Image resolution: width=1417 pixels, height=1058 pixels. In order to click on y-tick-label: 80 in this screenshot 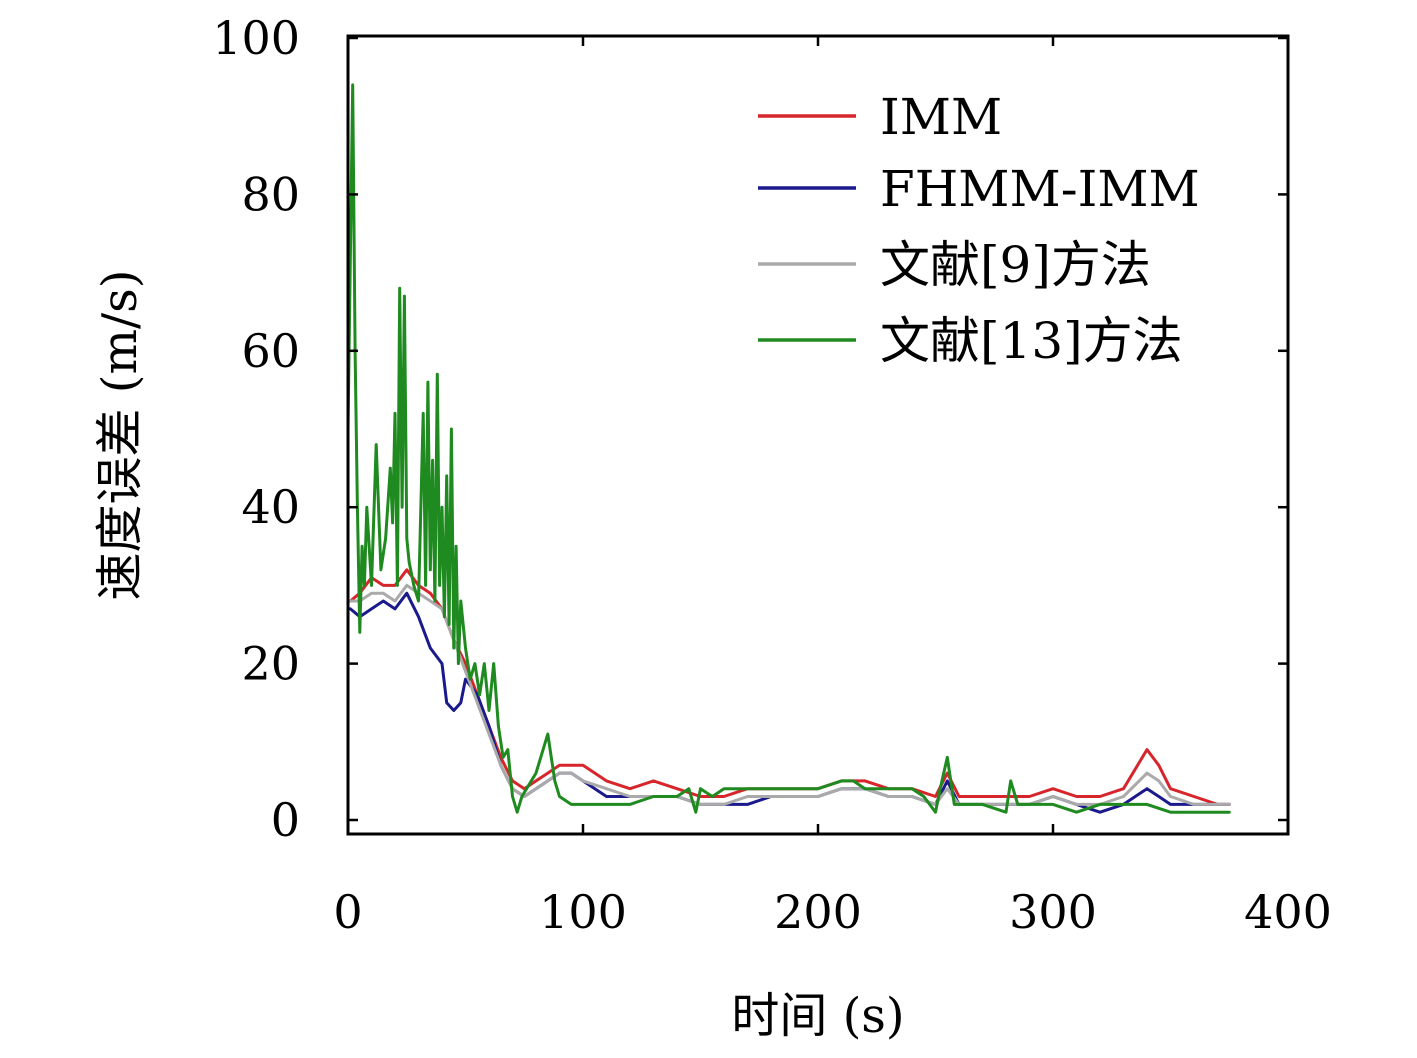, I will do `click(270, 194)`.